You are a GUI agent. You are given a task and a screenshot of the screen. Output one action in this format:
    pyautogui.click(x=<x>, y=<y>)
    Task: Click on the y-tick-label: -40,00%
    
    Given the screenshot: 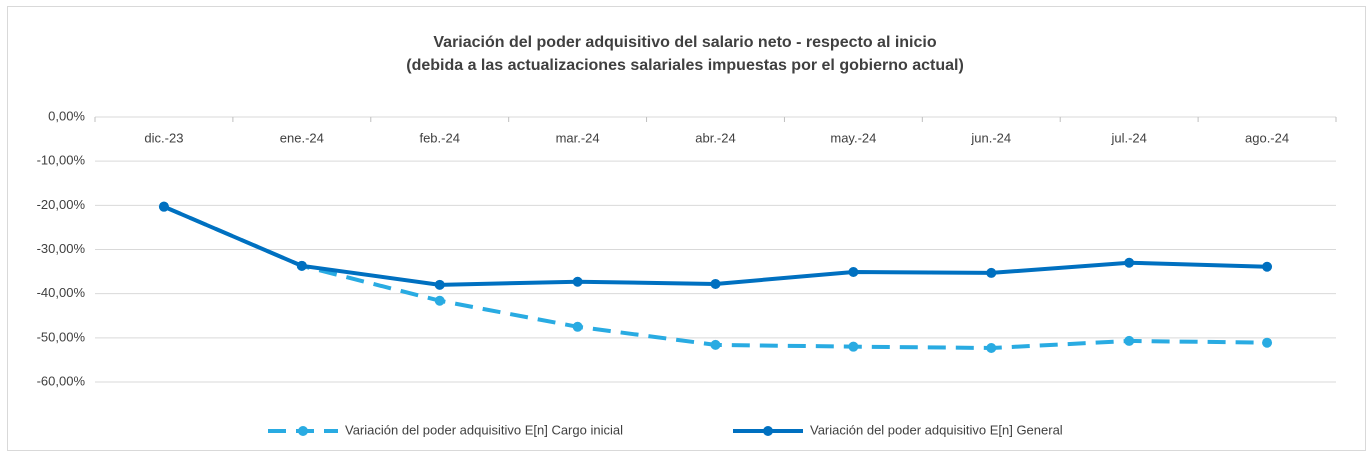 What is the action you would take?
    pyautogui.click(x=61, y=292)
    